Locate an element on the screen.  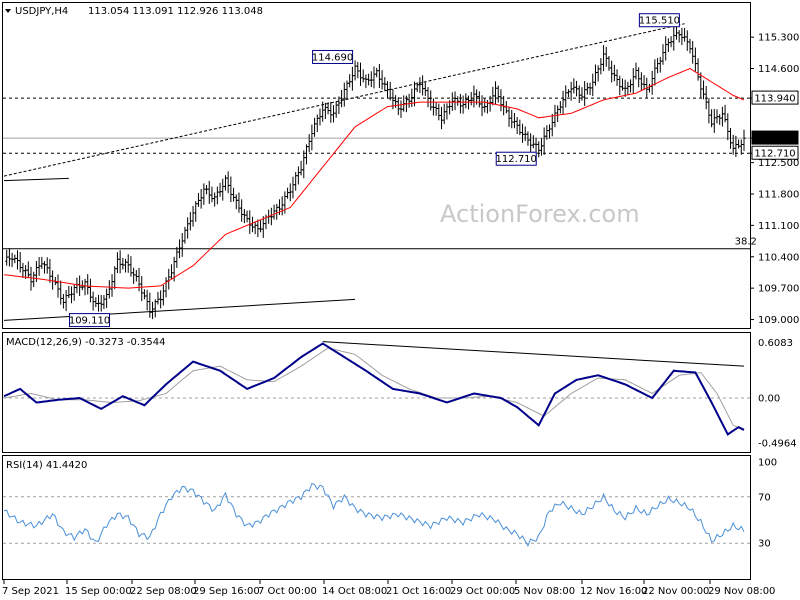
macd-signal-line is located at coordinates (374, 389).